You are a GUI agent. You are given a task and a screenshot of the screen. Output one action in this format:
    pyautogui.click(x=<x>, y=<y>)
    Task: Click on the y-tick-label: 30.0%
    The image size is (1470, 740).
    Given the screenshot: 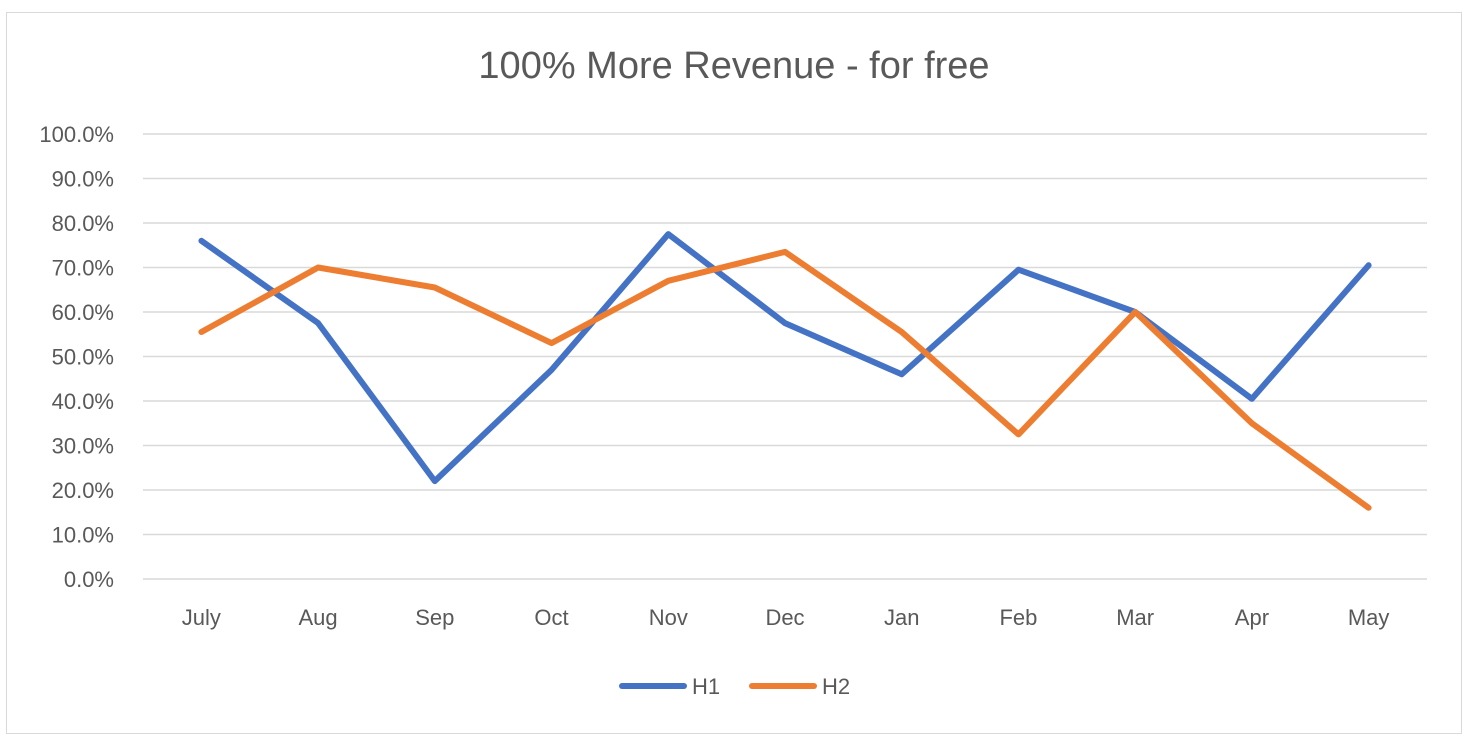 What is the action you would take?
    pyautogui.click(x=83, y=446)
    